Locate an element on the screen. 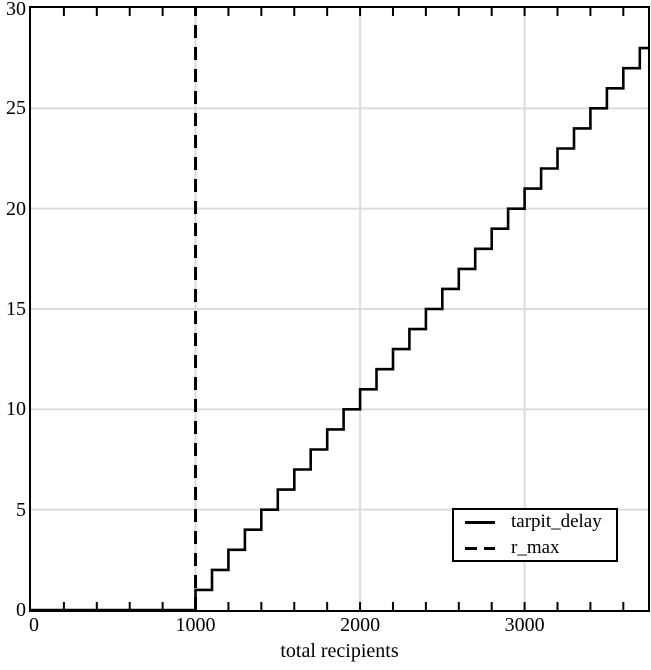 The image size is (651, 670). legend-entry-r-max: r_max is located at coordinates (535, 548).